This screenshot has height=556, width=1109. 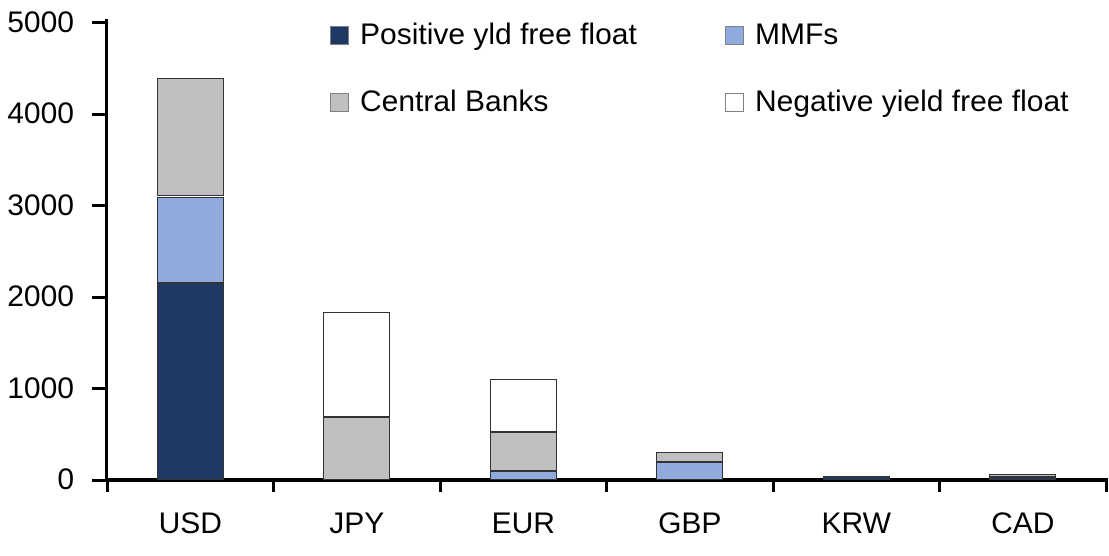 I want to click on legend-item-negative-yield-free-float: Negative yield free float, so click(x=897, y=102).